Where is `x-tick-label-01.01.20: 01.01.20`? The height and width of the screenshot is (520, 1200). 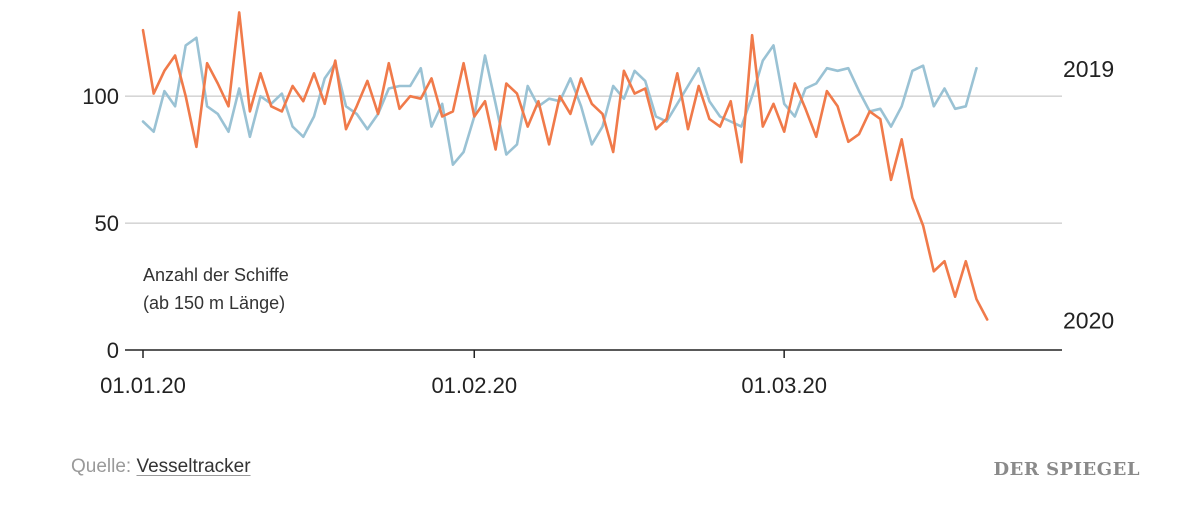
x-tick-label-01.01.20: 01.01.20 is located at coordinates (143, 385).